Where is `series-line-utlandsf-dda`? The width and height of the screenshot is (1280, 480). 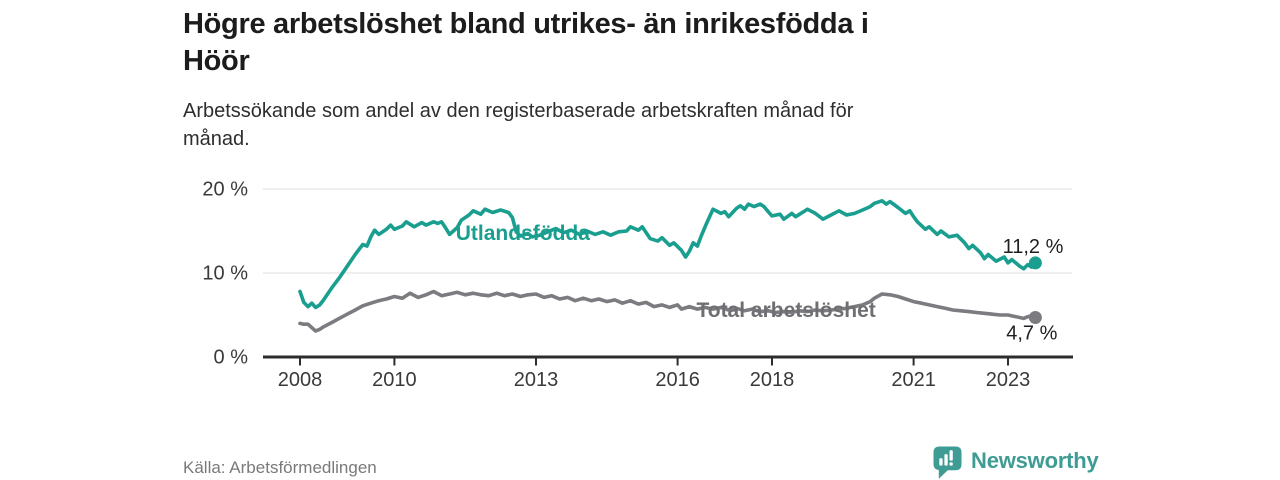
series-line-utlandsf-dda is located at coordinates (668, 254).